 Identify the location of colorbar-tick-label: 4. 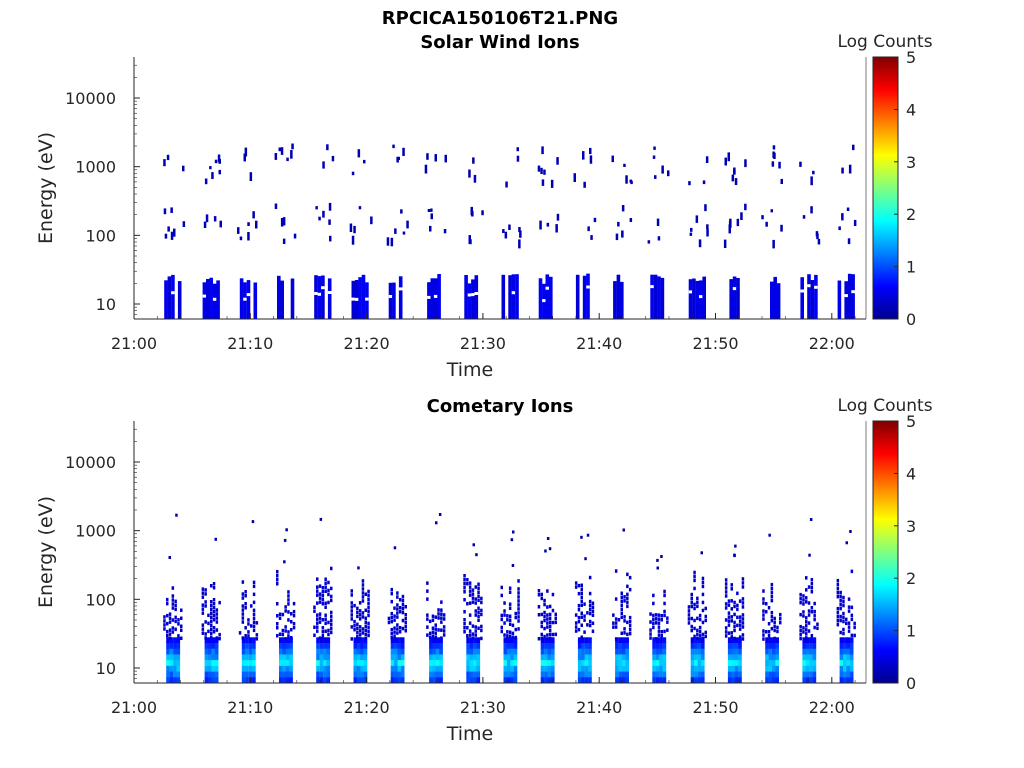
(911, 109).